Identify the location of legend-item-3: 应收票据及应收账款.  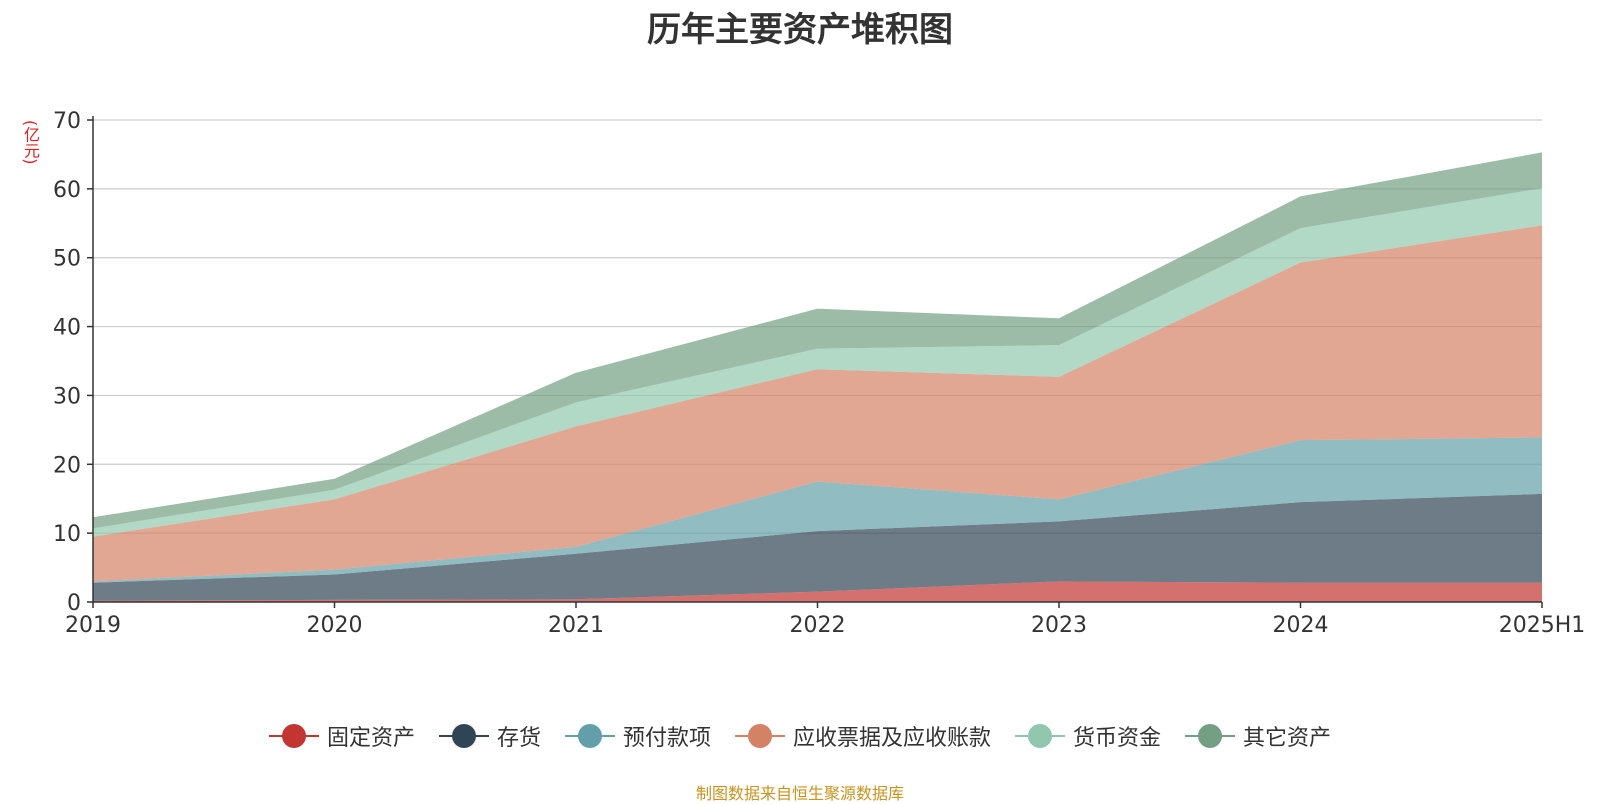
(863, 736).